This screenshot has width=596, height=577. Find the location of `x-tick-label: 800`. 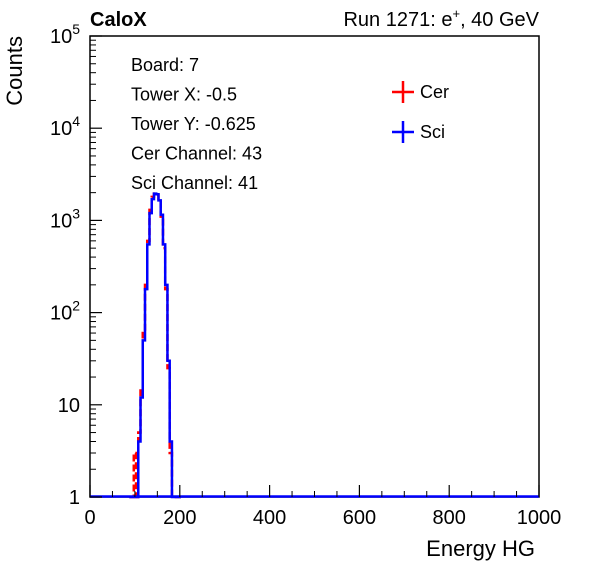

x-tick-label: 800 is located at coordinates (449, 518).